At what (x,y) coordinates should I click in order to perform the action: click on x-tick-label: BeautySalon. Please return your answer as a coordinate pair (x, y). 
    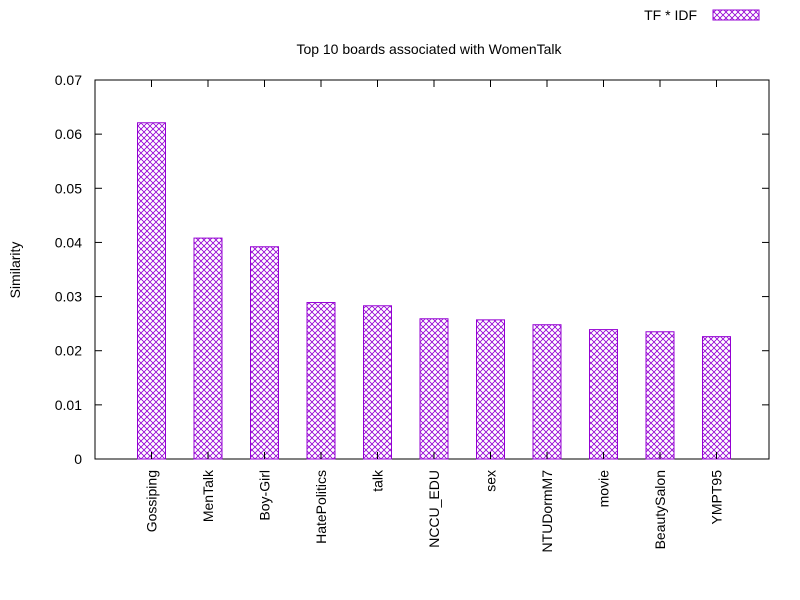
    Looking at the image, I should click on (660, 509).